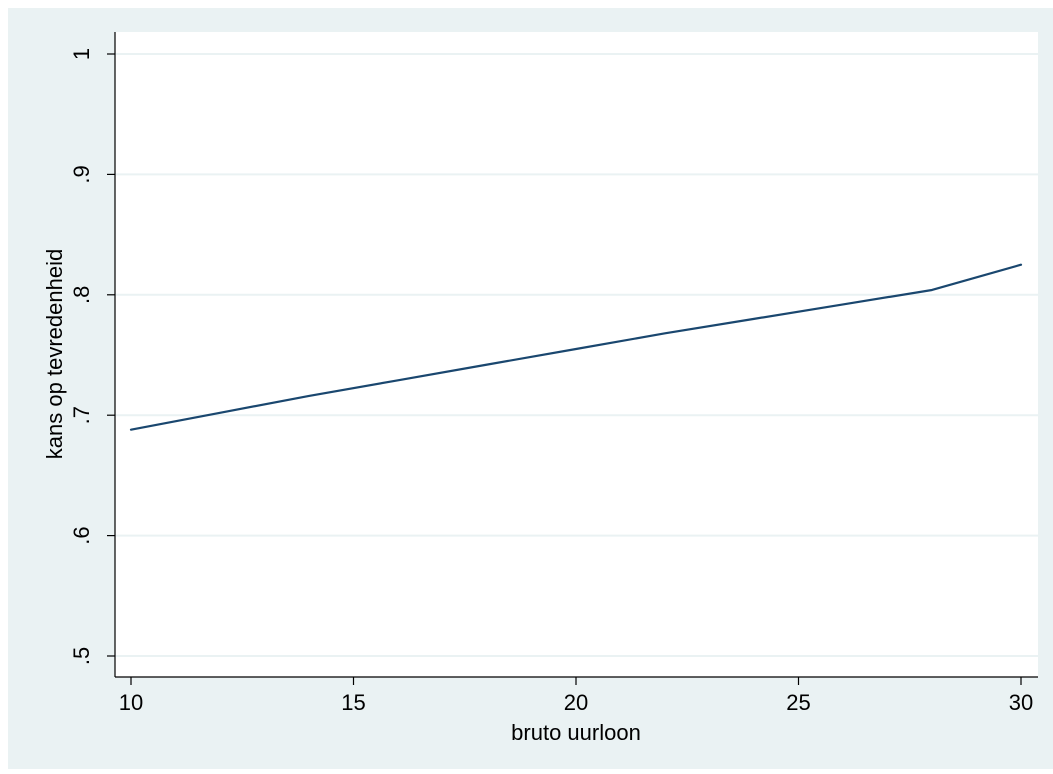 The image size is (1053, 774). I want to click on x-tick-label: 15, so click(353, 702).